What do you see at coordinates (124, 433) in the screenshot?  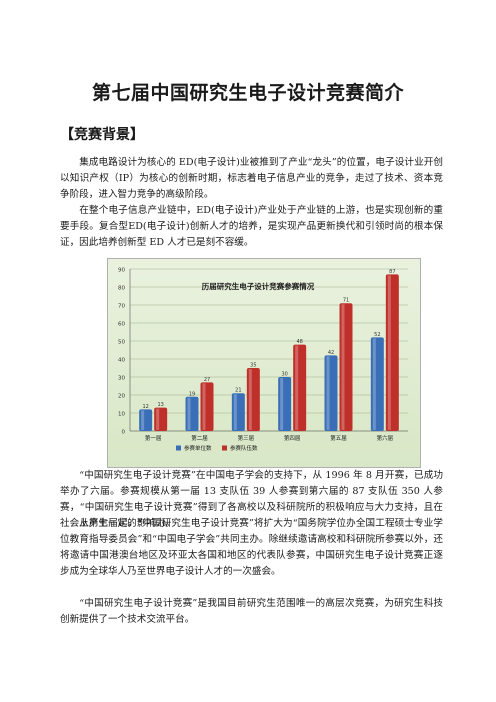 I see `y-tick-label: 0` at bounding box center [124, 433].